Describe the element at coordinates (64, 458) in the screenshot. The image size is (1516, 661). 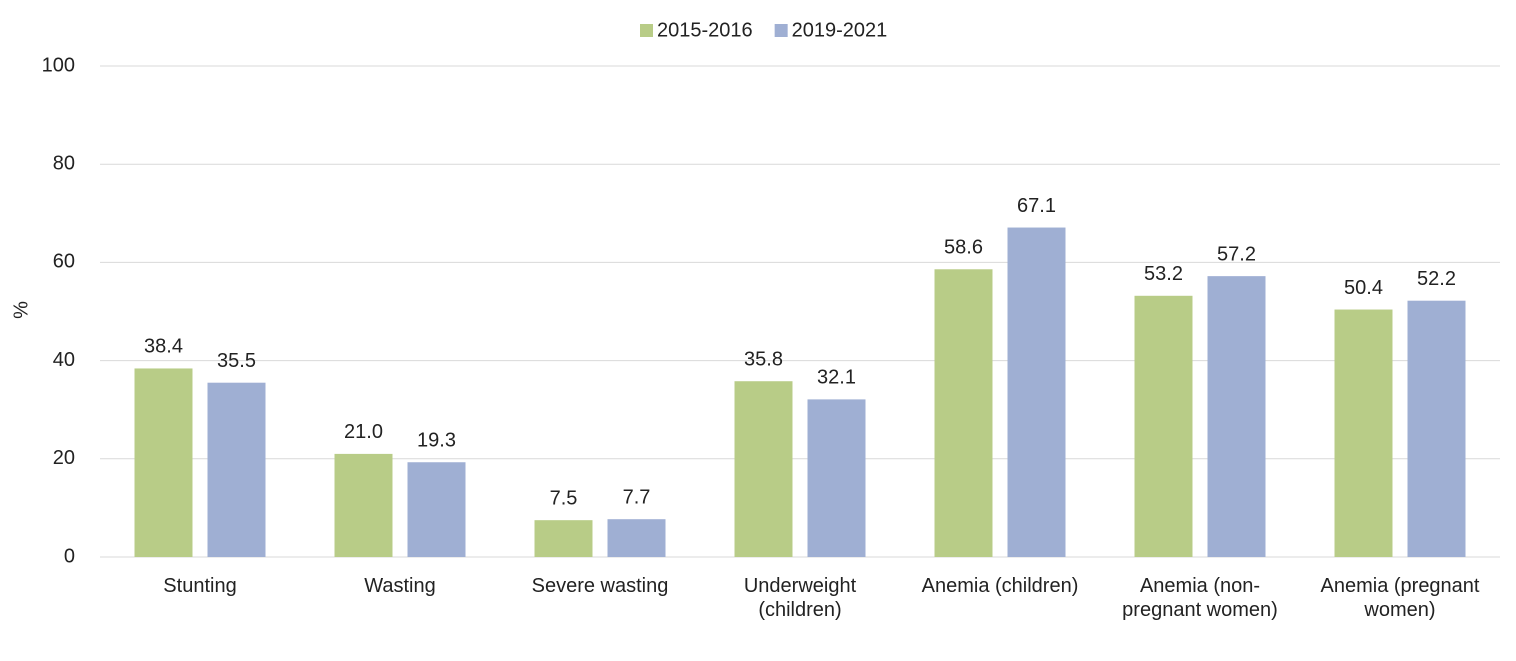
I see `y-tick-label: 20` at that location.